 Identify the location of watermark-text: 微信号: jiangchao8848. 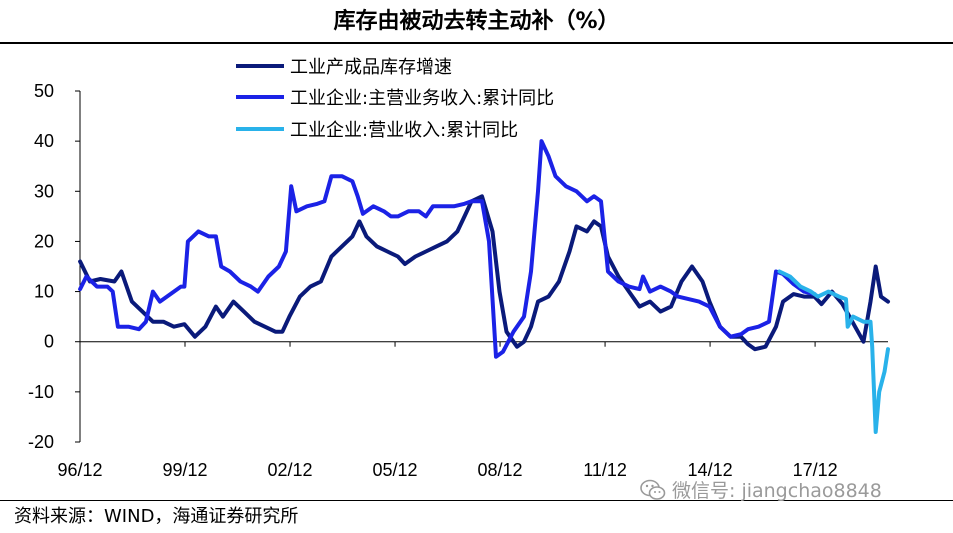
(777, 491).